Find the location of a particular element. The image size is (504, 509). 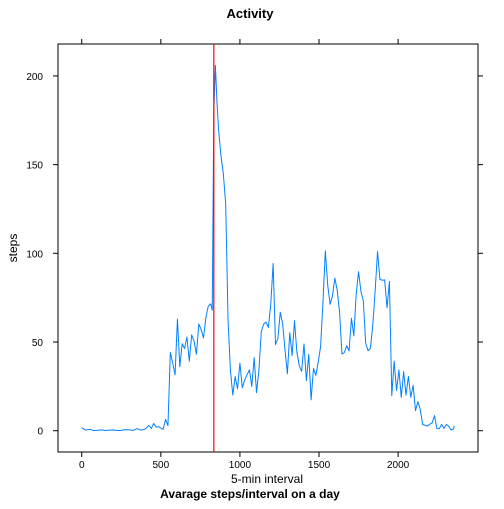

y-tick-label: 150 is located at coordinates (34, 166).